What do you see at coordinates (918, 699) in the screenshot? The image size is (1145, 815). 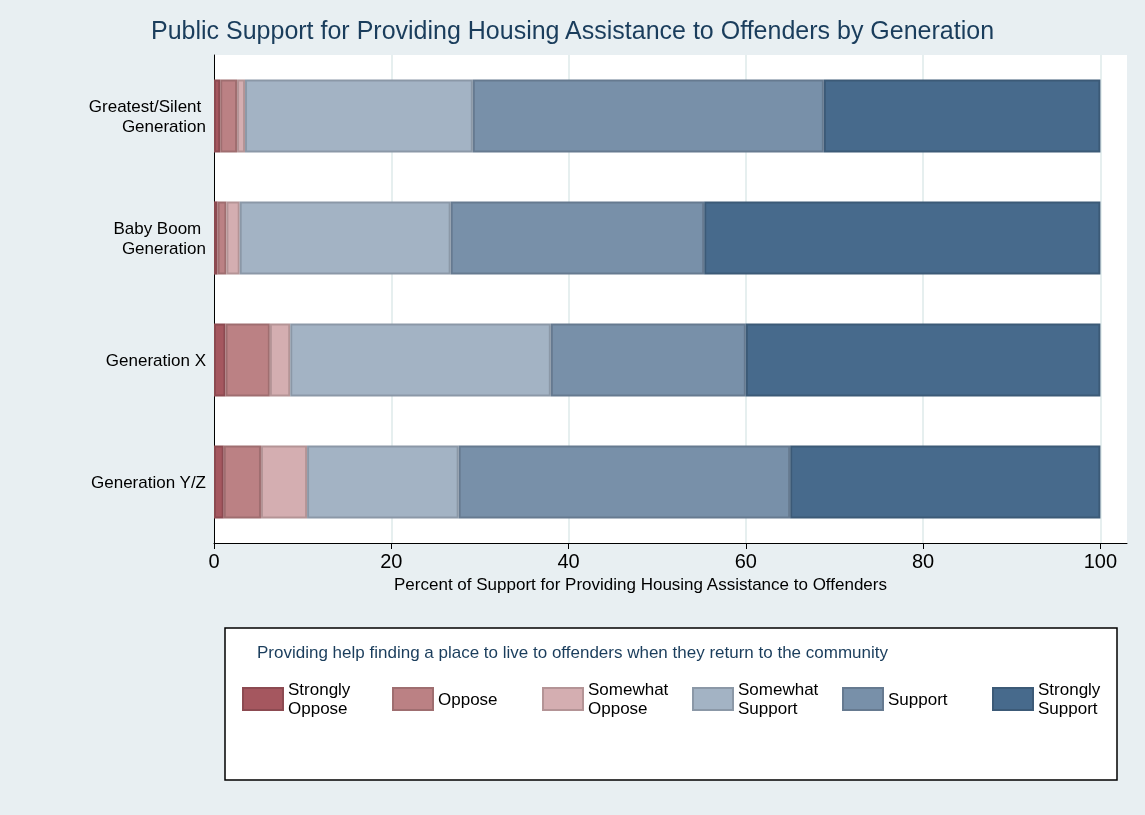 I see `legend-label: Support` at bounding box center [918, 699].